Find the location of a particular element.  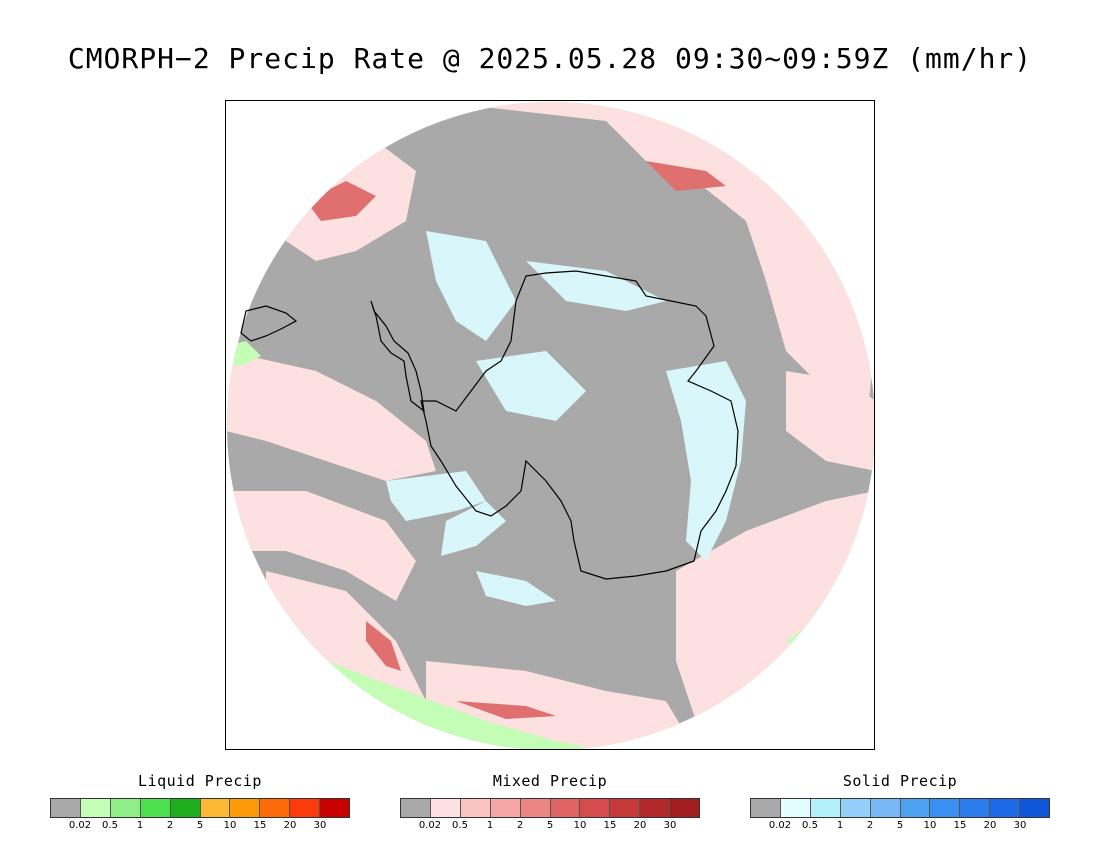

legend-liquid-precip: Liquid Precip 0.02 0.5 1 2 5 10 15 20 30 is located at coordinates (200, 803).